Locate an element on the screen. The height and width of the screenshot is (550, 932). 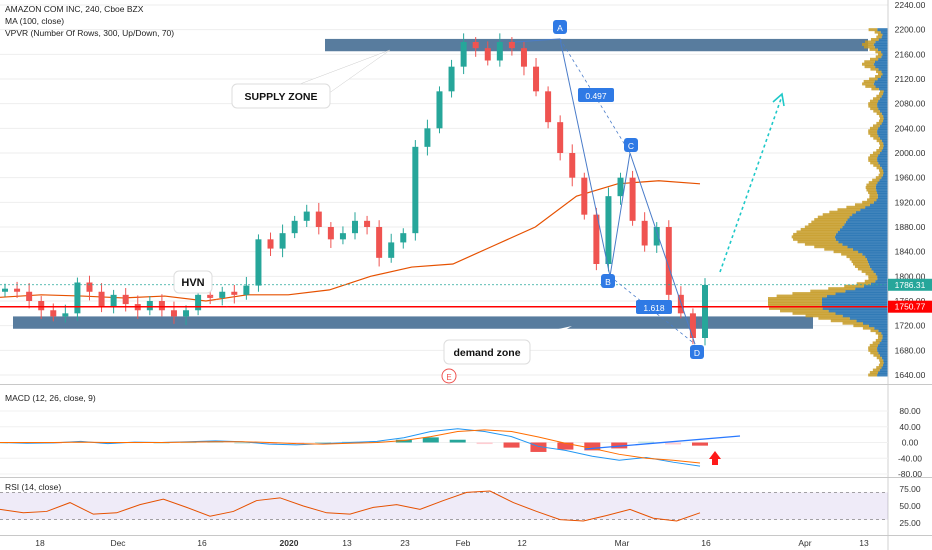
rsi-pane: RSI (14, close) 75.00 50.00 25.00 is located at coordinates (466, 502).